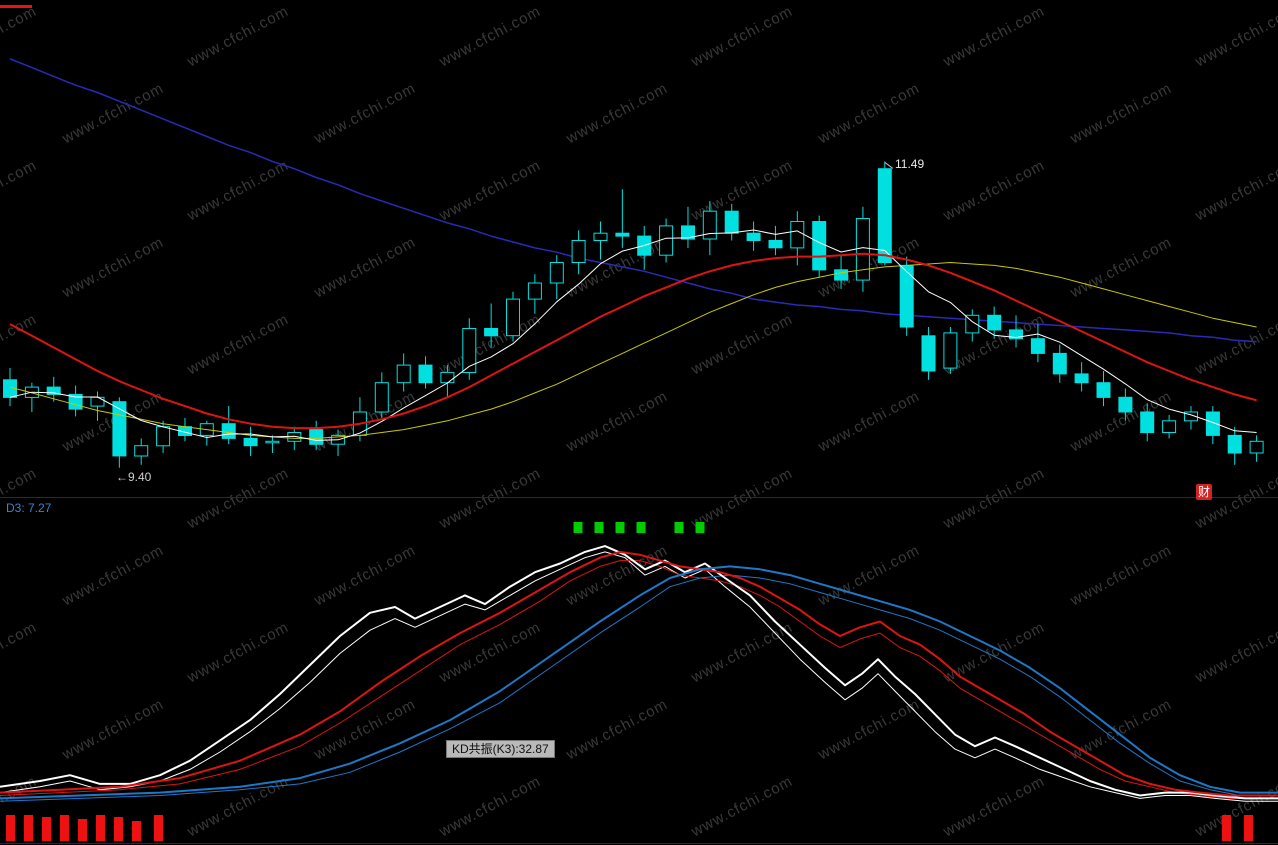 The width and height of the screenshot is (1278, 845). What do you see at coordinates (1204, 492) in the screenshot?
I see `brand-badge: 财` at bounding box center [1204, 492].